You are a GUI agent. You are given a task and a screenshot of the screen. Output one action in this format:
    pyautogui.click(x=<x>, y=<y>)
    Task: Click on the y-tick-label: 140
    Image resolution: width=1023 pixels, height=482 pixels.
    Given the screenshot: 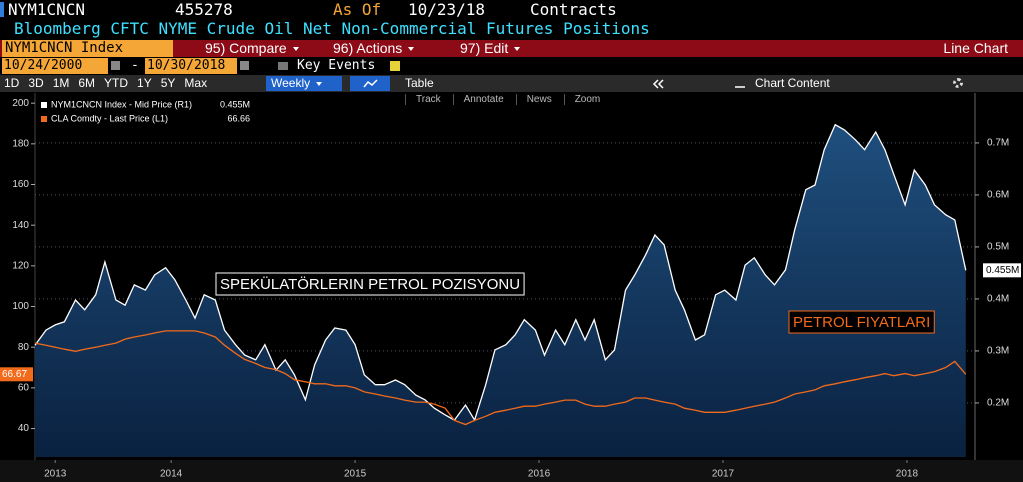 What is the action you would take?
    pyautogui.click(x=20, y=225)
    